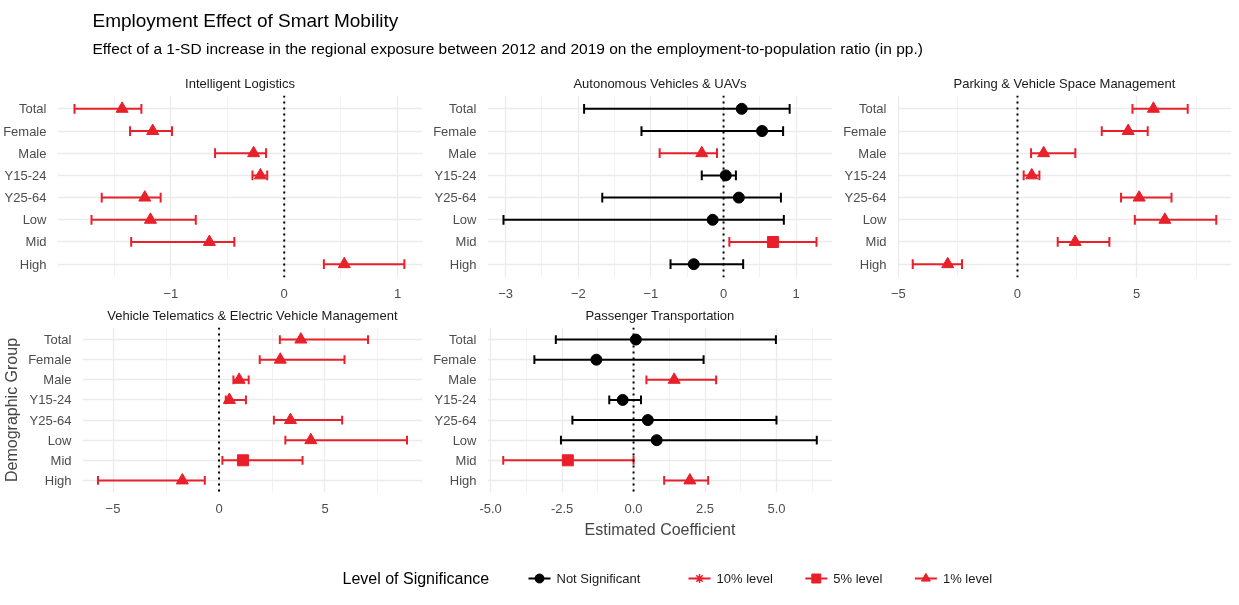 The height and width of the screenshot is (605, 1239). Describe the element at coordinates (1064, 83) in the screenshot. I see `chart-title: Parking & Vehicle Space Management` at that location.